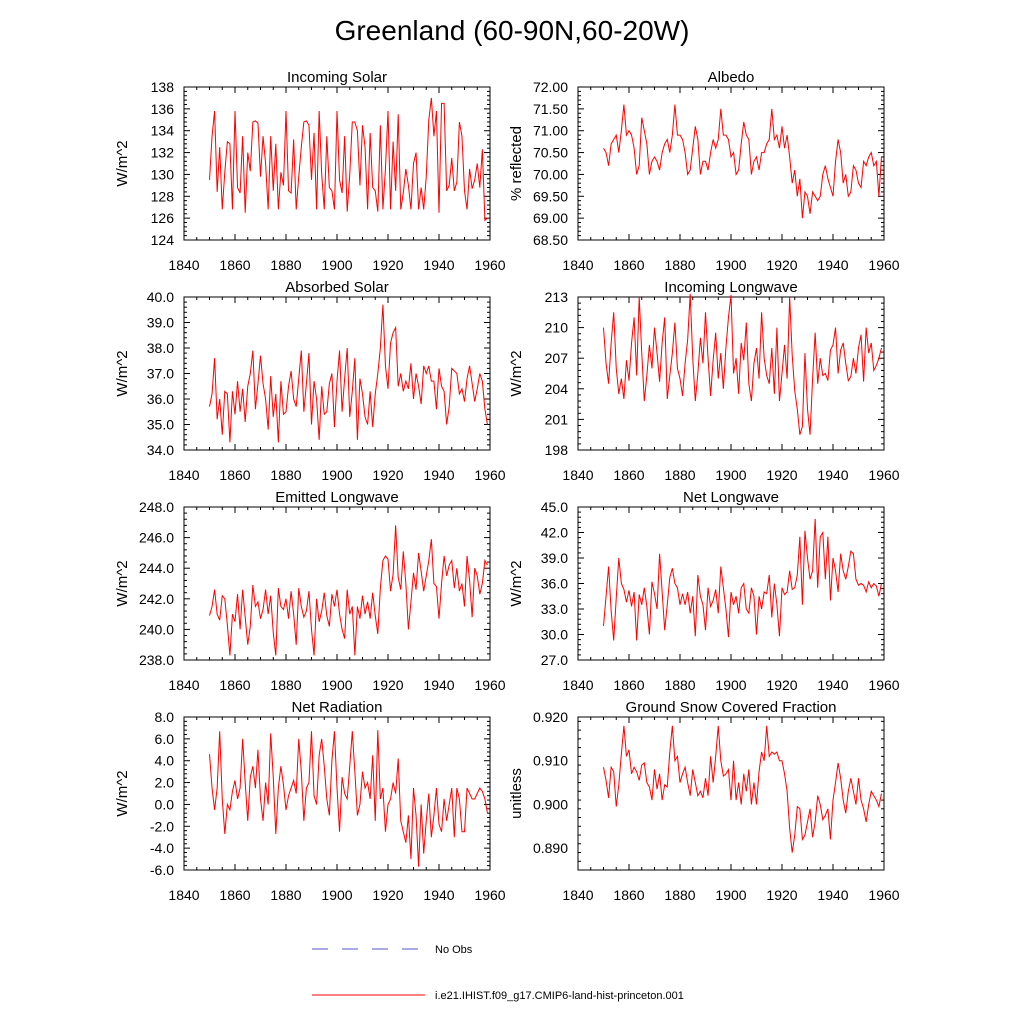  Describe the element at coordinates (336, 287) in the screenshot. I see `panel-title: Absorbed Solar` at that location.